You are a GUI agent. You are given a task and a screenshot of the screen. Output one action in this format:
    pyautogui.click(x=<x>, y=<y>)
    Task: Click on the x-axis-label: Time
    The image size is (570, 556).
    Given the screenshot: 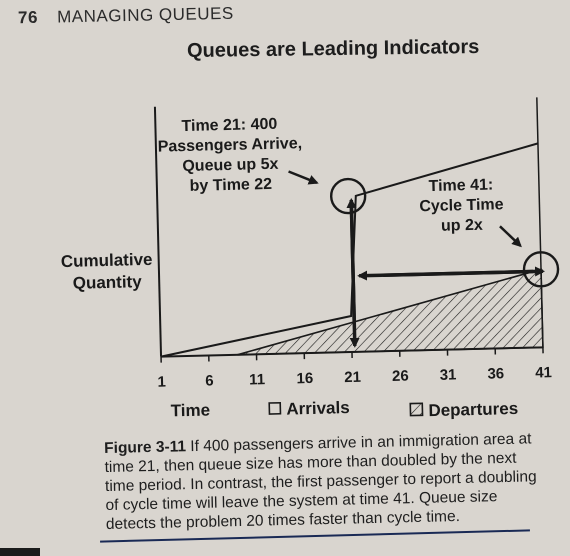 What is the action you would take?
    pyautogui.click(x=190, y=410)
    